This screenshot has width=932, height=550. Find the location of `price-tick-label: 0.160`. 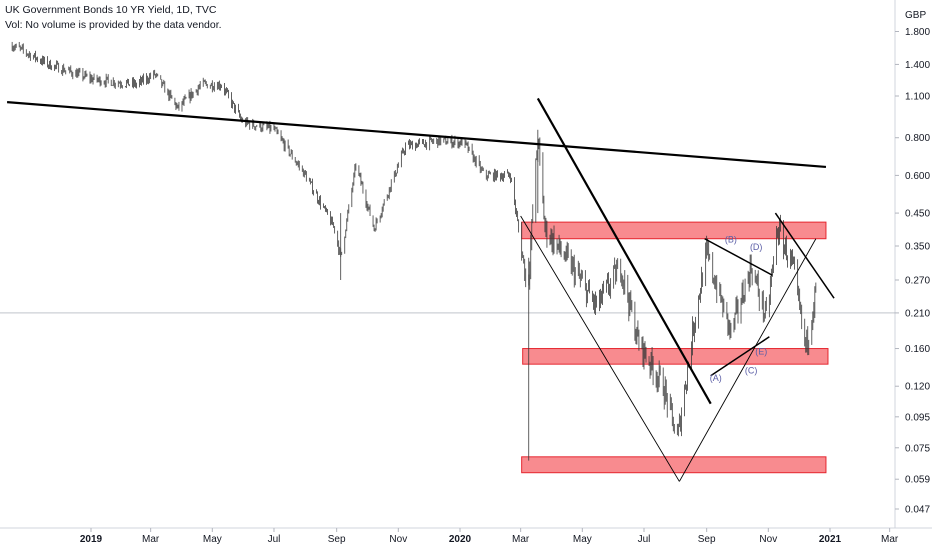

price-tick-label: 0.160 is located at coordinates (917, 349).